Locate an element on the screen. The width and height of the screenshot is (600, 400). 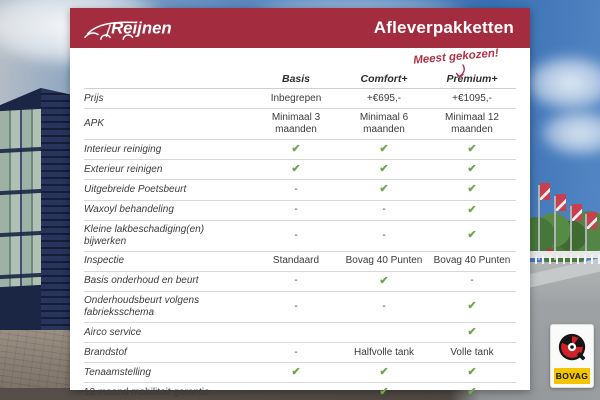
card-header: Reijnen Afleverpakketten is located at coordinates (300, 28).